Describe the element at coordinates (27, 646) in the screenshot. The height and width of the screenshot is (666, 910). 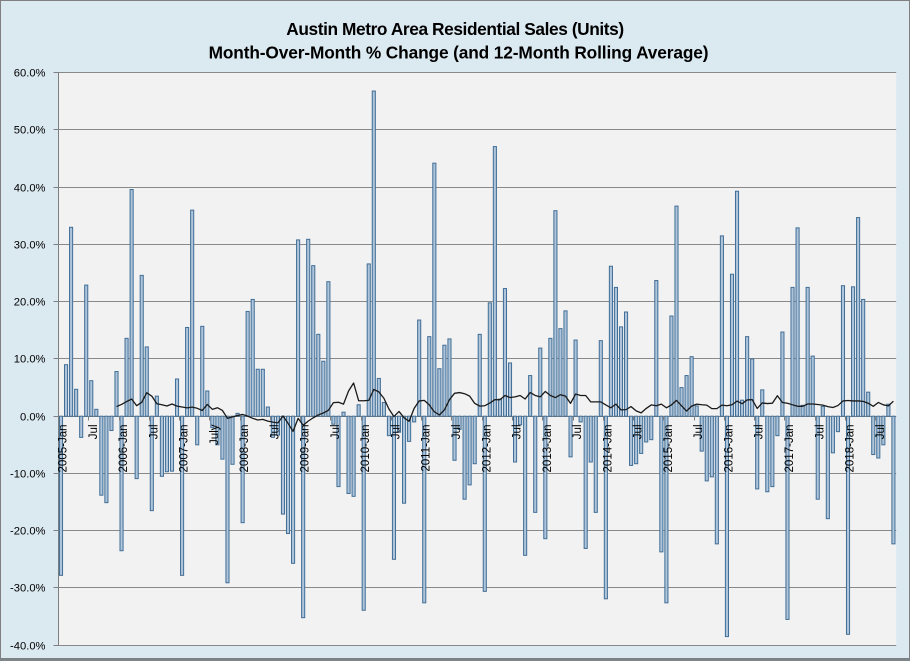
I see `svg-text: -40.0%` at that location.